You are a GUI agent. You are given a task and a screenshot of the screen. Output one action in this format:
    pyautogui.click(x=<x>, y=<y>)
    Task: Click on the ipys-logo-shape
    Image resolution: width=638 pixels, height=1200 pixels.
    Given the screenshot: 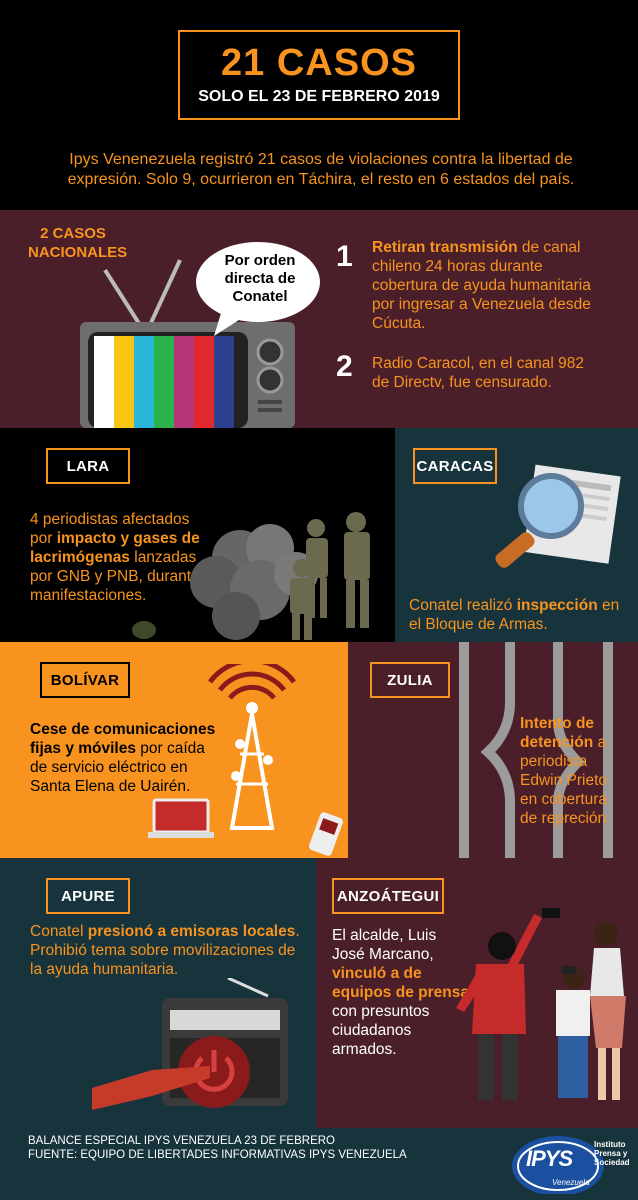 What is the action you would take?
    pyautogui.click(x=558, y=1165)
    